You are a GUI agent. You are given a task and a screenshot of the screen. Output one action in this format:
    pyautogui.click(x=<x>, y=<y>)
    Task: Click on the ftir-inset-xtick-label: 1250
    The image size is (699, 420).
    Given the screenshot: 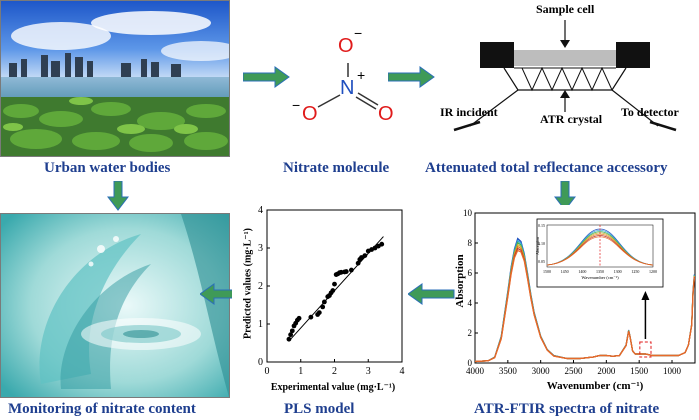 What is the action you would take?
    pyautogui.click(x=635, y=271)
    